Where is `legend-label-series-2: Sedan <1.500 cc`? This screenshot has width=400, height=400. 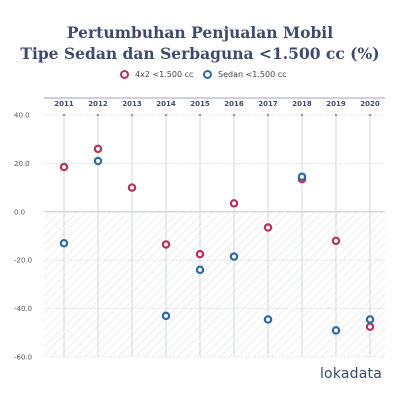 legend-label-series-2: Sedan <1.500 cc is located at coordinates (252, 74).